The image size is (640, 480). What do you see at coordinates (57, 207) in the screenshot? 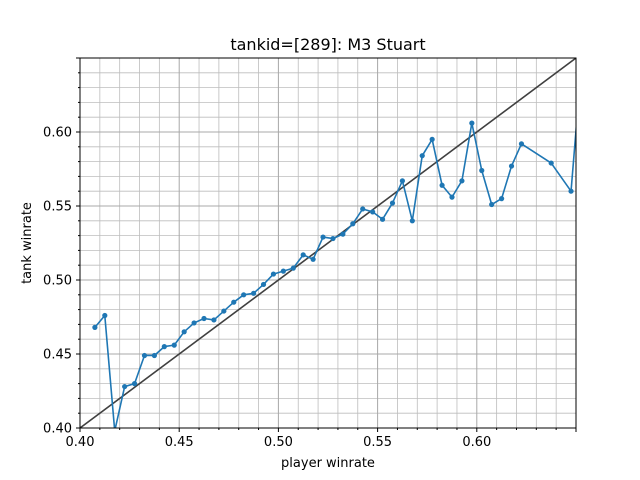
I see `y-tick-label: 0.55` at bounding box center [57, 207].